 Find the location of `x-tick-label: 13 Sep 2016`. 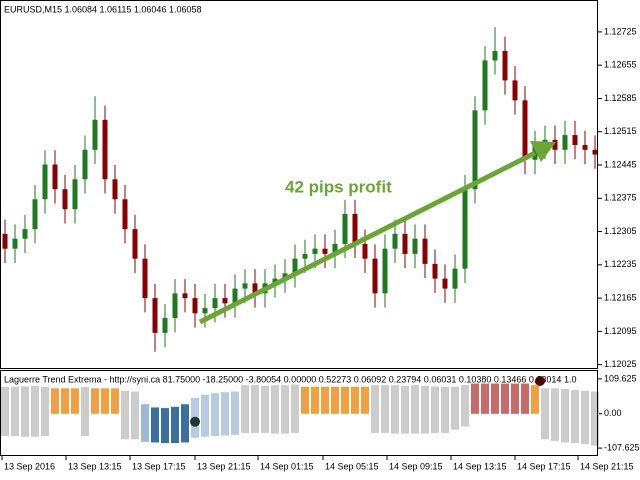

x-tick-label: 13 Sep 2016 is located at coordinates (29, 466).